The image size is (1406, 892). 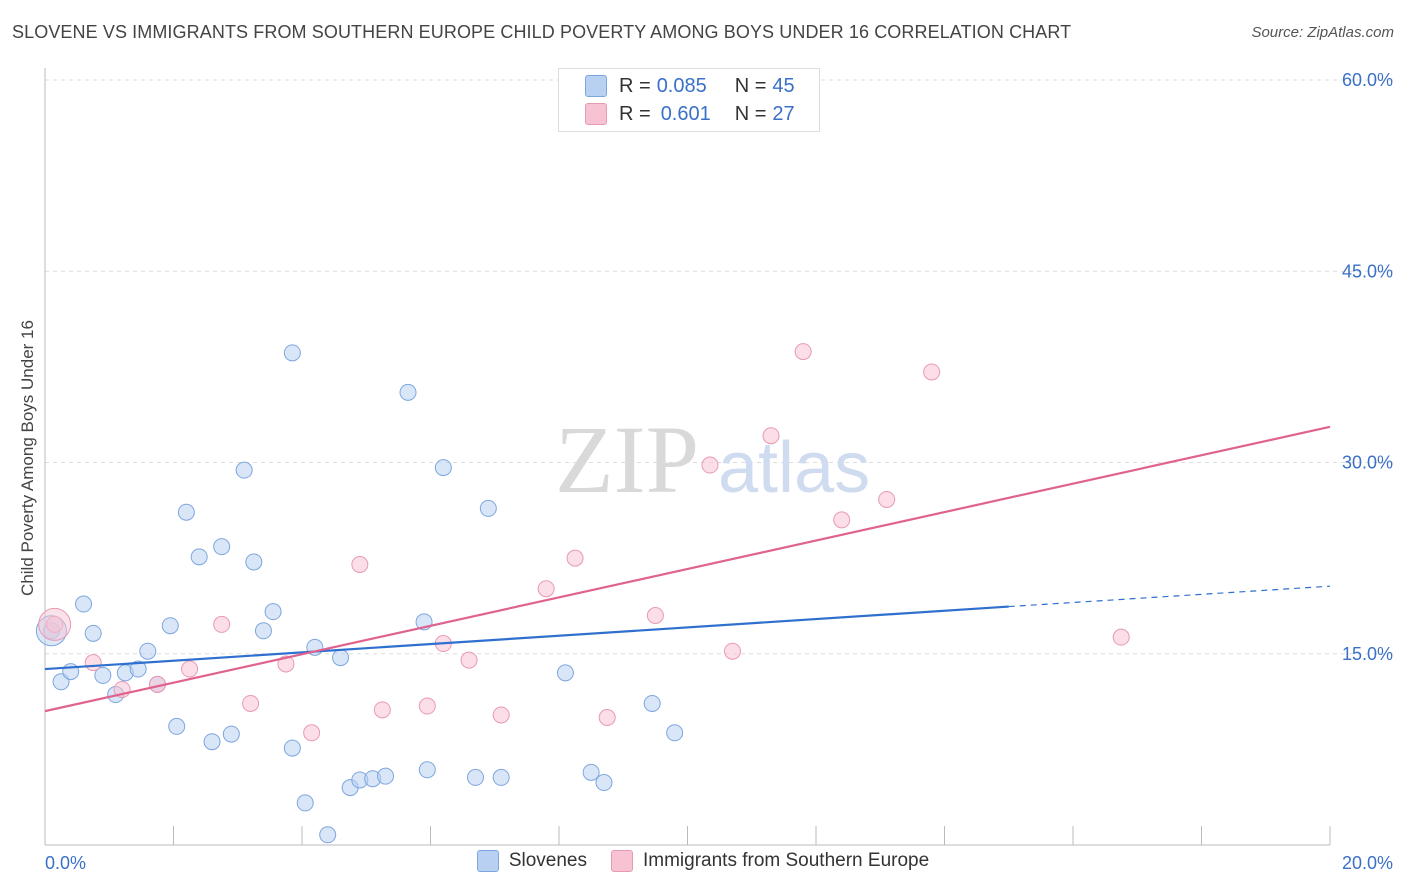 What do you see at coordinates (55, 624) in the screenshot?
I see `immigrants-point-large` at bounding box center [55, 624].